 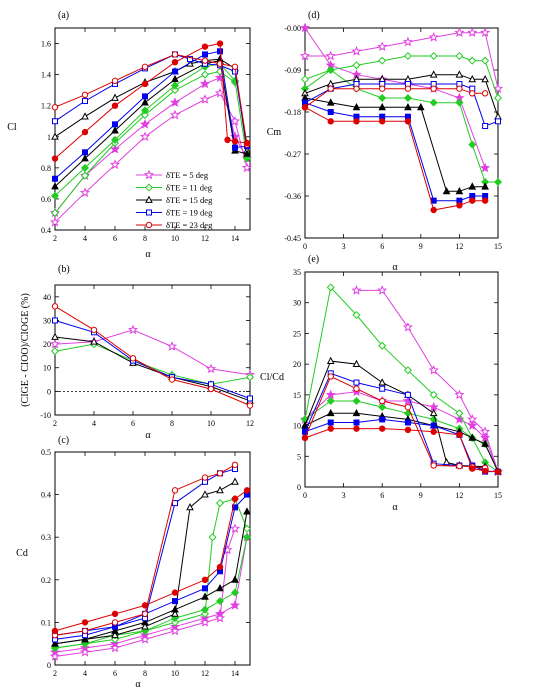 What do you see at coordinates (149, 212) in the screenshot?
I see `legend-marker` at bounding box center [149, 212].